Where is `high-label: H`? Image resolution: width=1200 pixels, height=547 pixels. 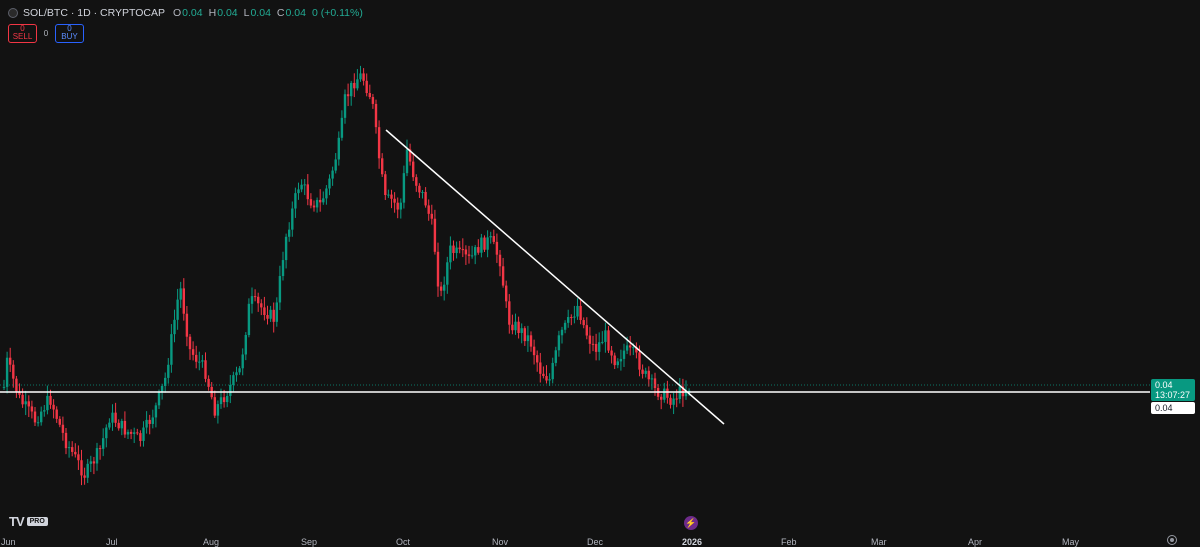 high-label: H is located at coordinates (212, 13).